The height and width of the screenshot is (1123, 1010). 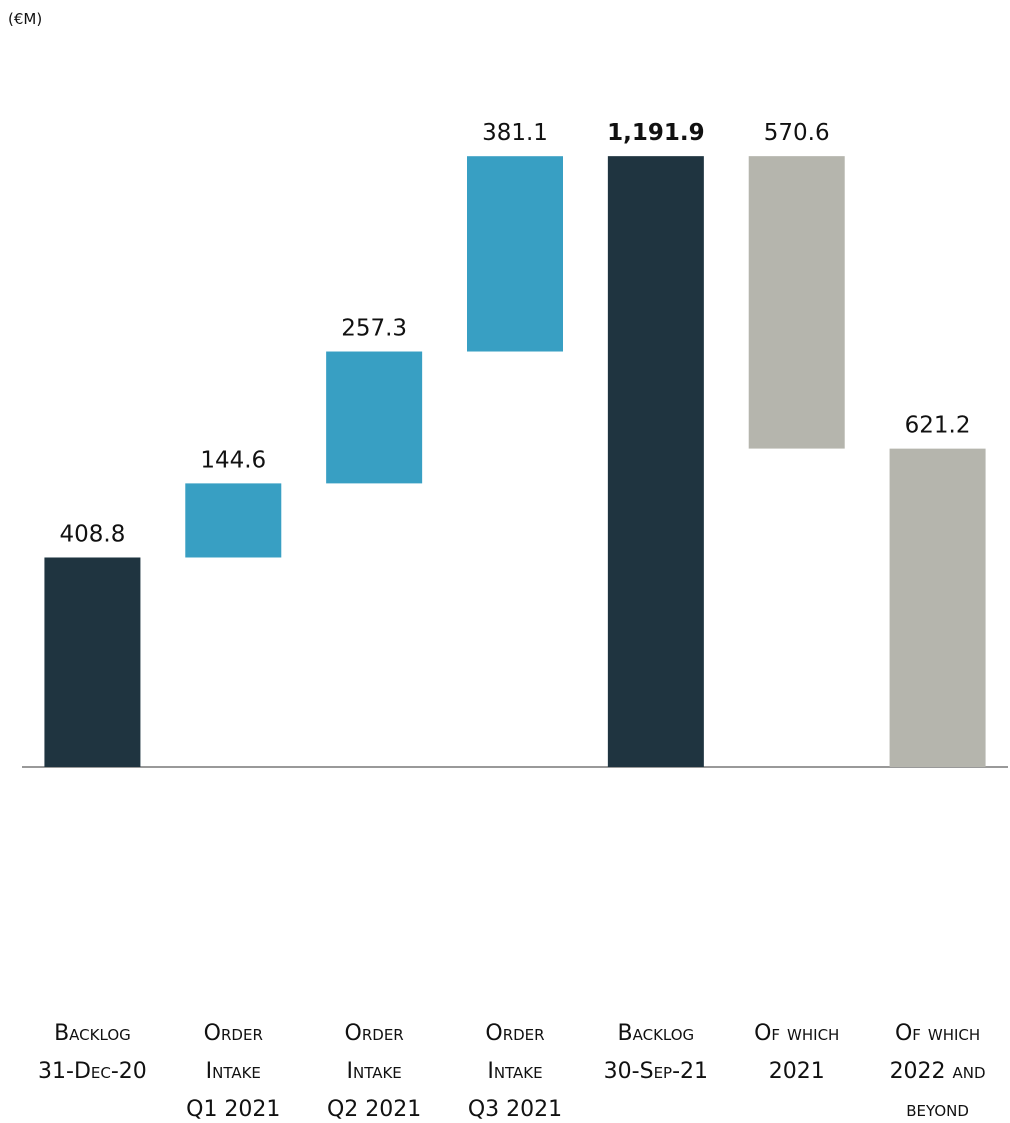 What do you see at coordinates (92, 534) in the screenshot?
I see `value-label: 408.8` at bounding box center [92, 534].